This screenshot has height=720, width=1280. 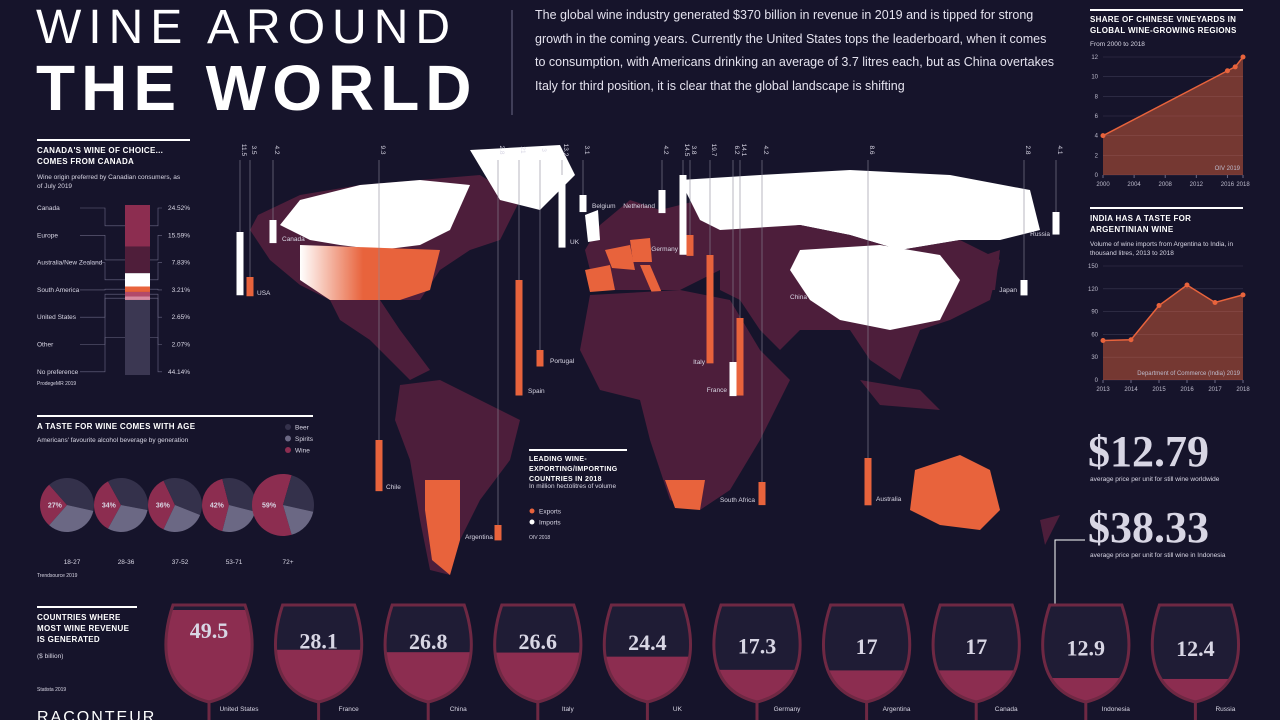 What do you see at coordinates (717, 390) in the screenshot?
I see `country-label: France` at bounding box center [717, 390].